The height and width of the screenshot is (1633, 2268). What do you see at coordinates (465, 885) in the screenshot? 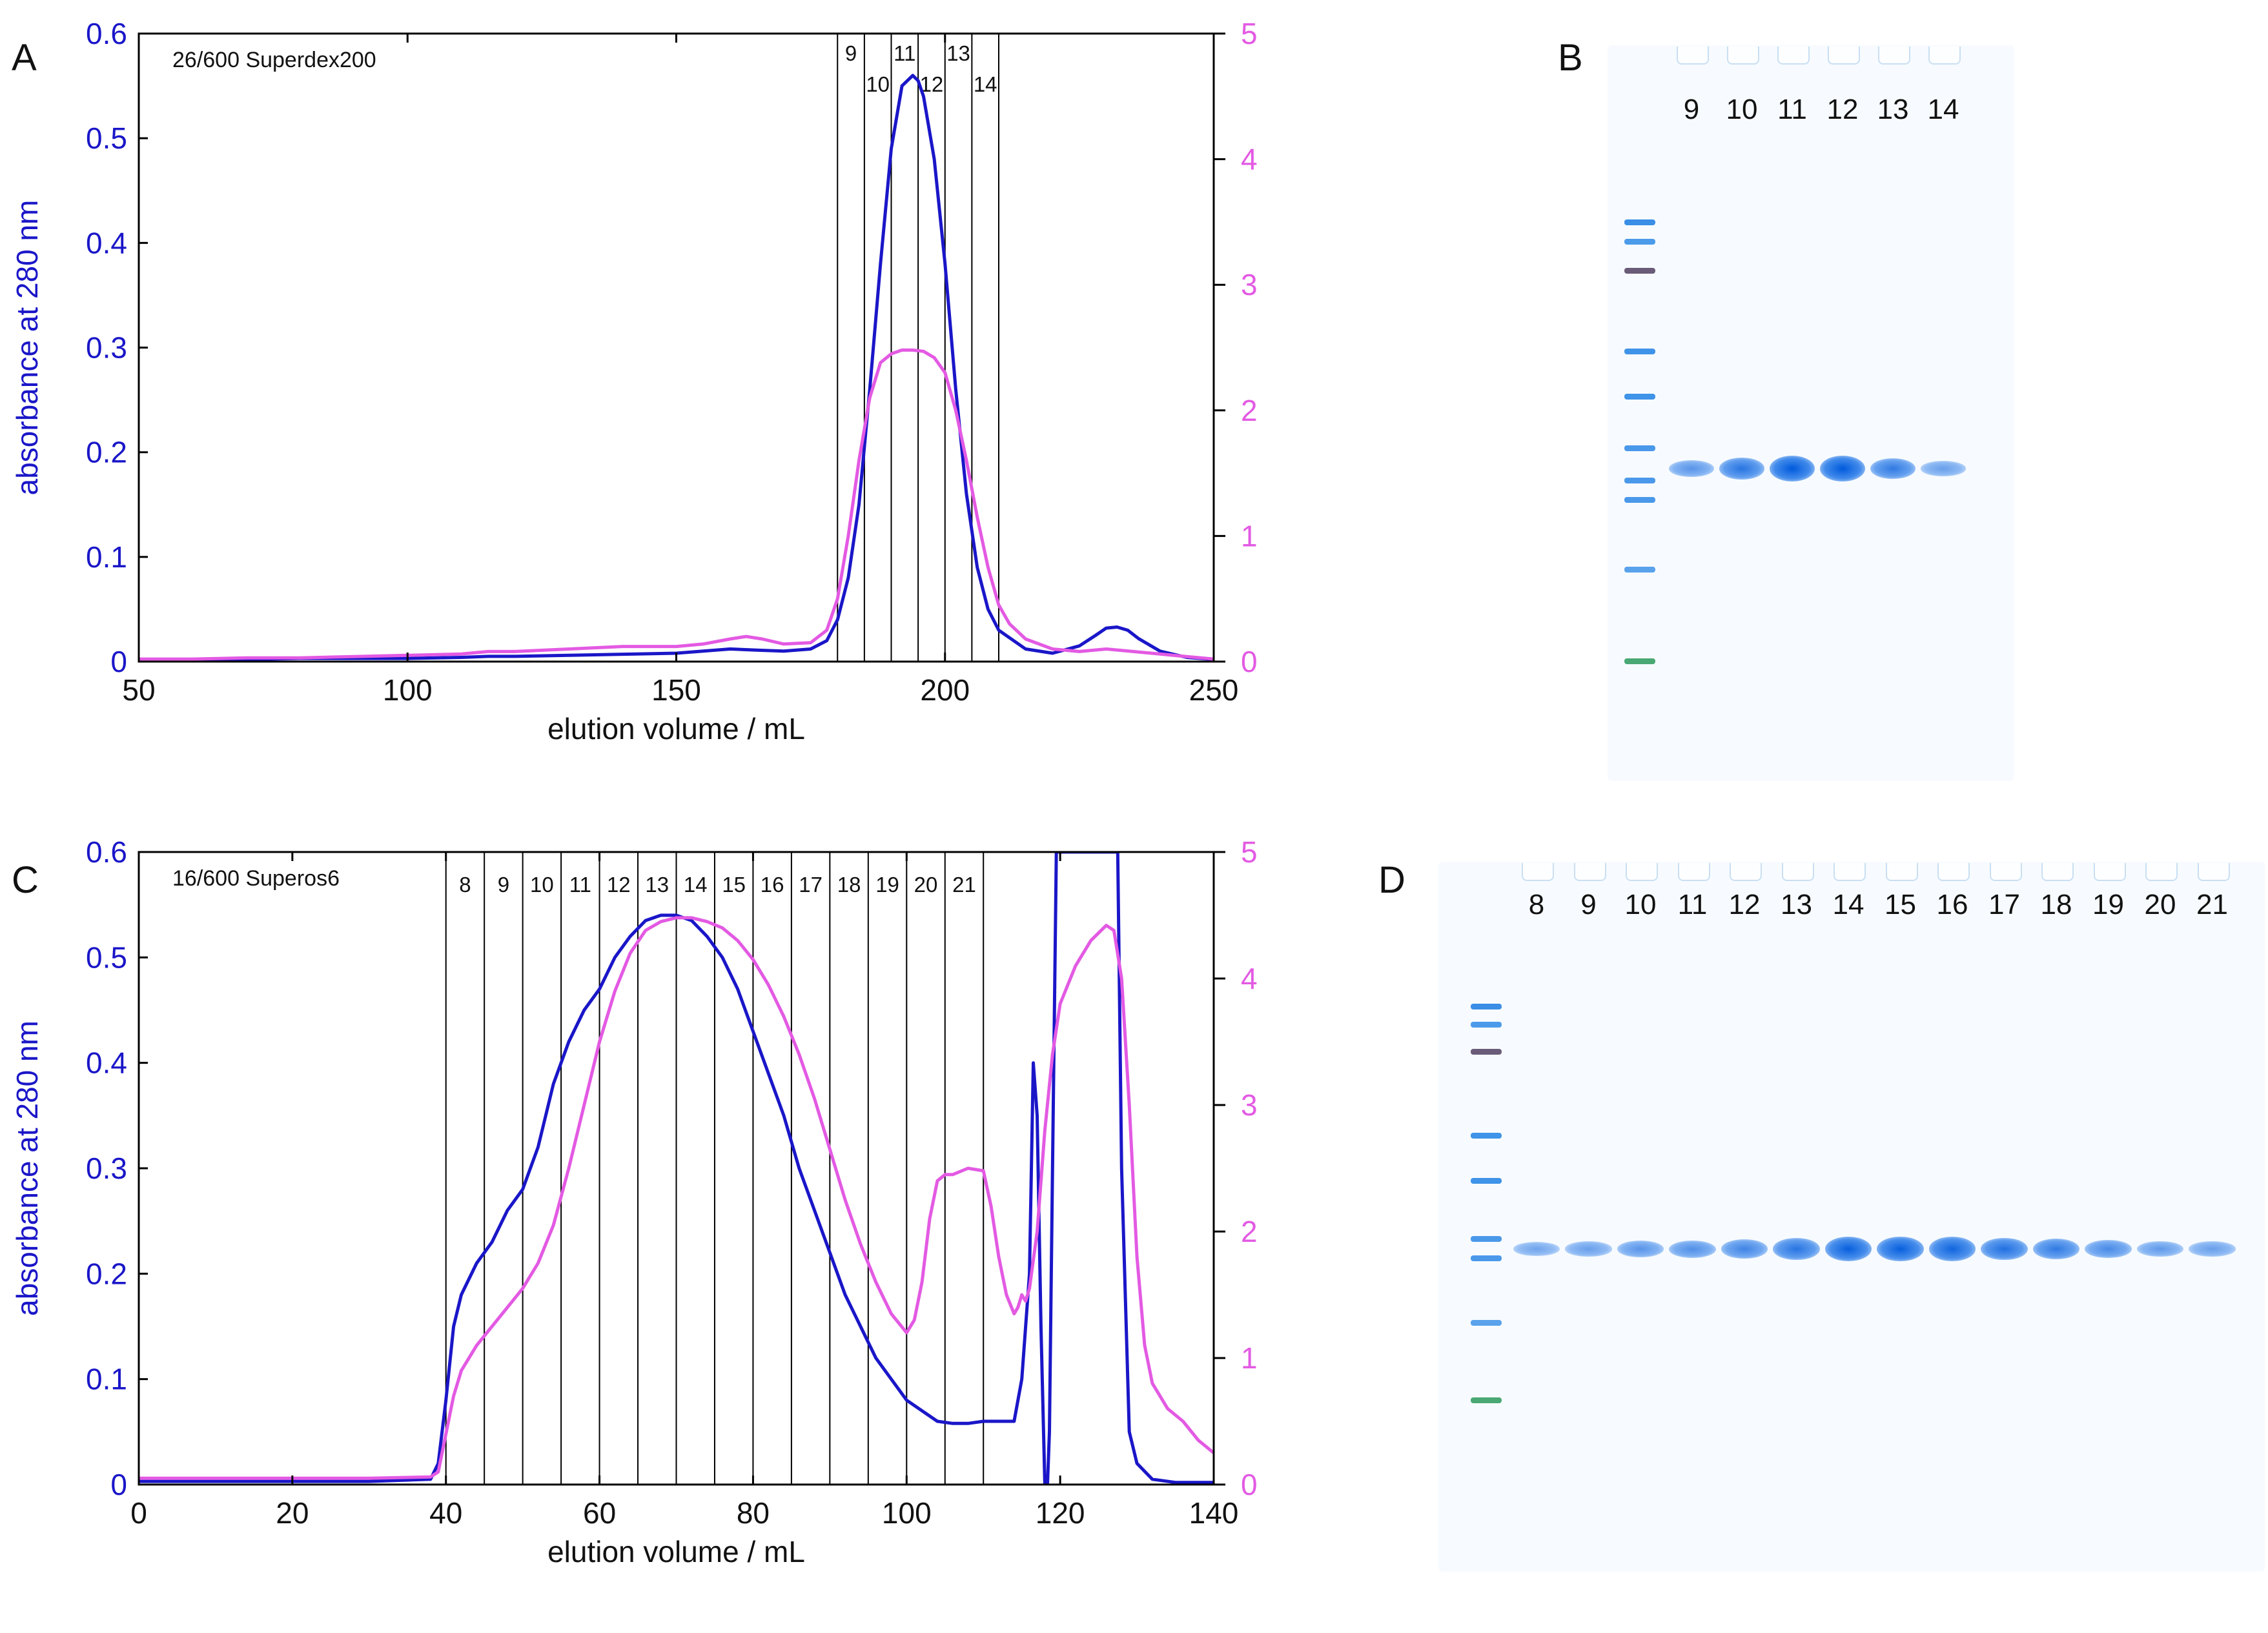
I see `fraction-label: 8` at bounding box center [465, 885].